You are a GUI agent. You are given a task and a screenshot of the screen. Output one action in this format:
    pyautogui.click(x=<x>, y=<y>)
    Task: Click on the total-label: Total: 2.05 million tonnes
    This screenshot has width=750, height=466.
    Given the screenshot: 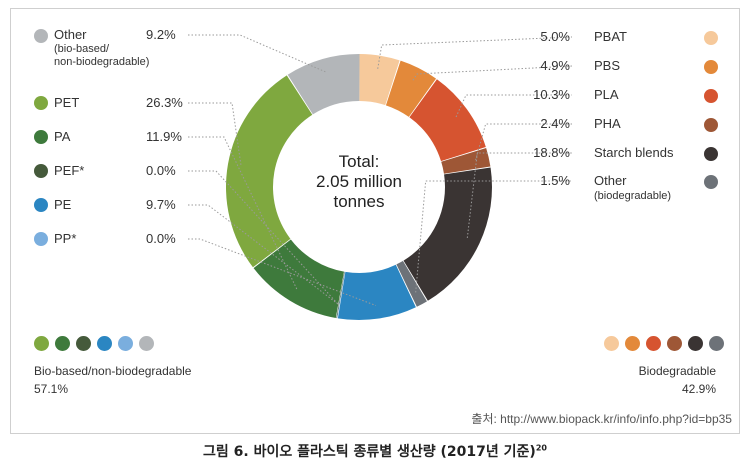 What is the action you would take?
    pyautogui.click(x=359, y=182)
    